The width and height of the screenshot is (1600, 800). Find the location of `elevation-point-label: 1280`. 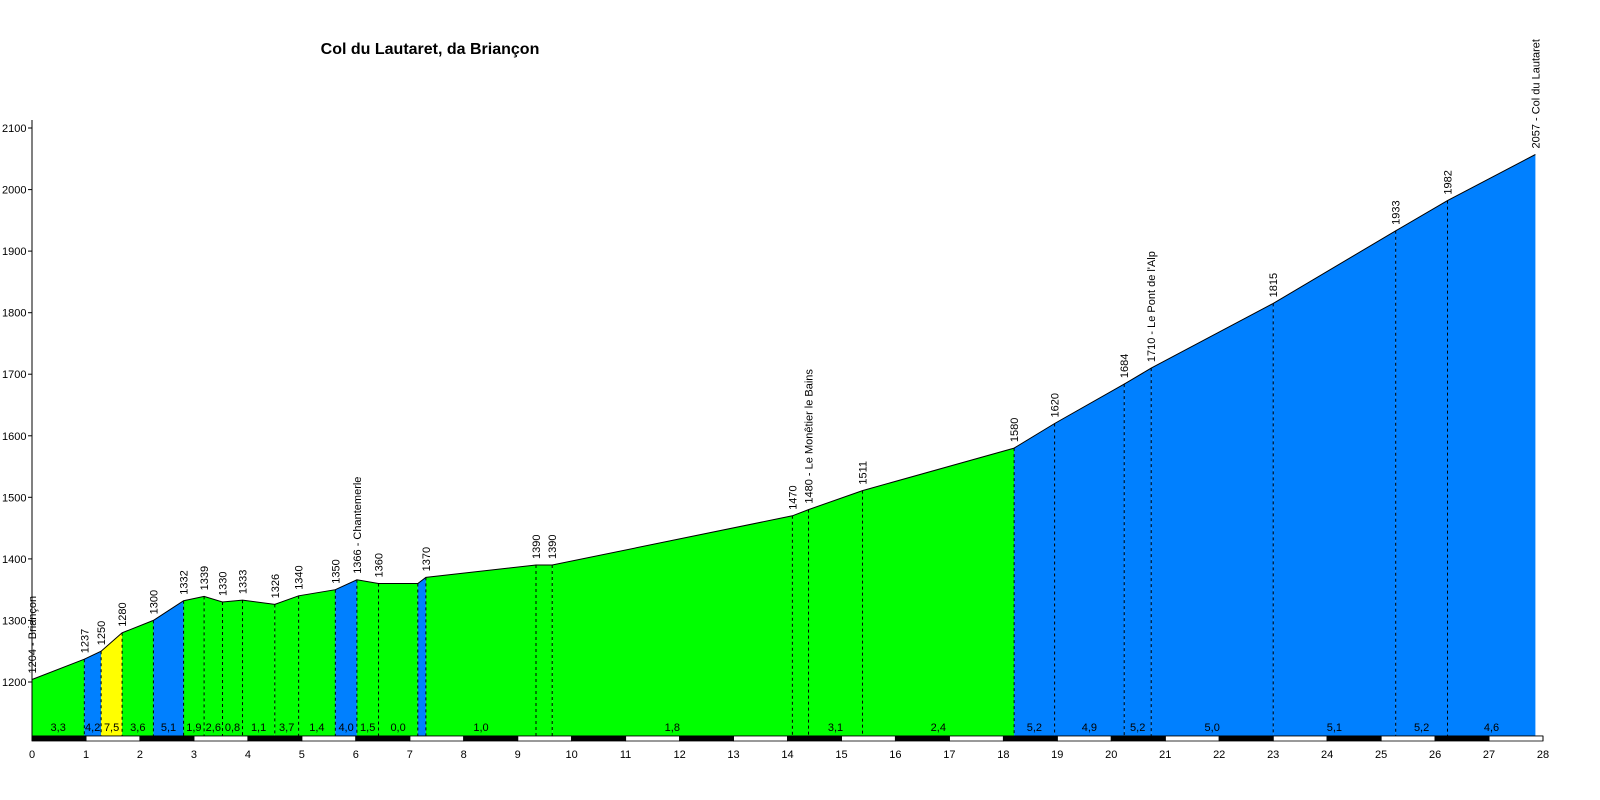

elevation-point-label: 1280 is located at coordinates (123, 614).